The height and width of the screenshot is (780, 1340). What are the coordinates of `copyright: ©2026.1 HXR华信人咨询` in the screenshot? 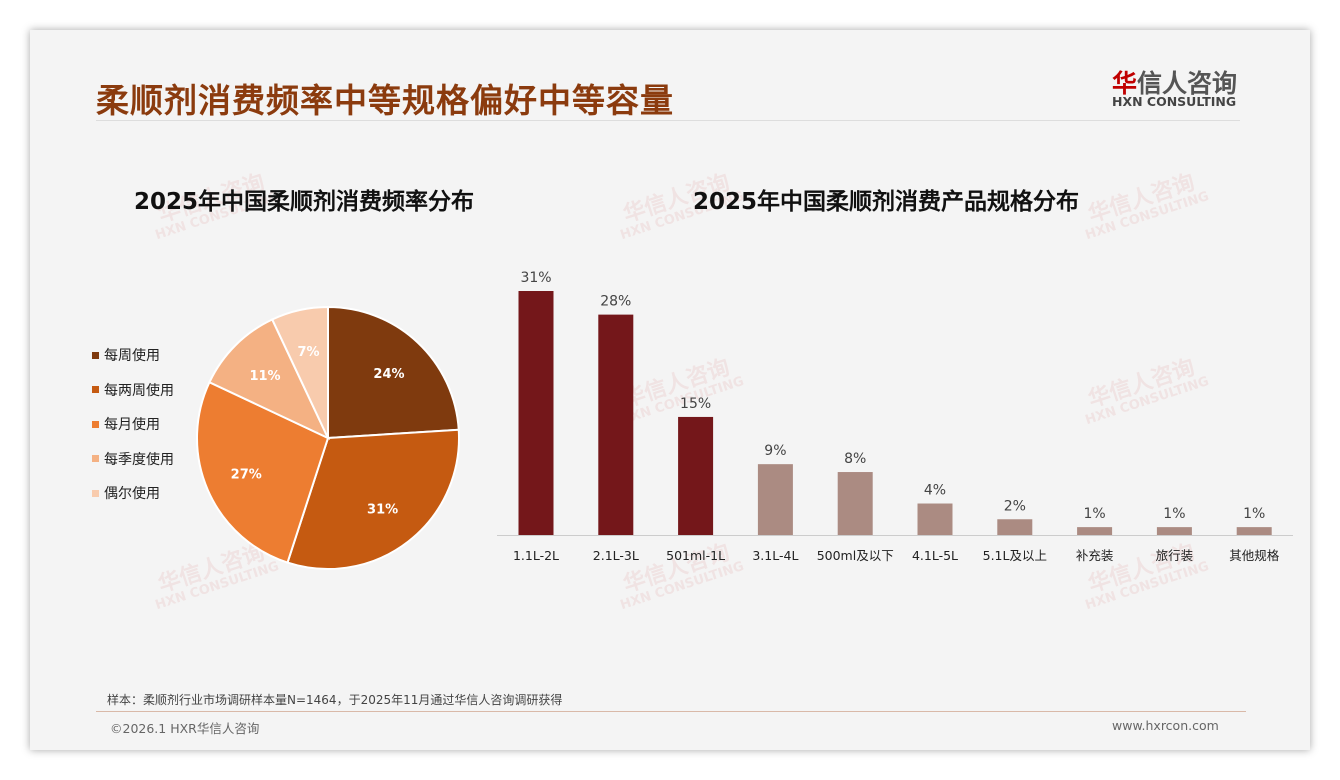 It's located at (185, 728).